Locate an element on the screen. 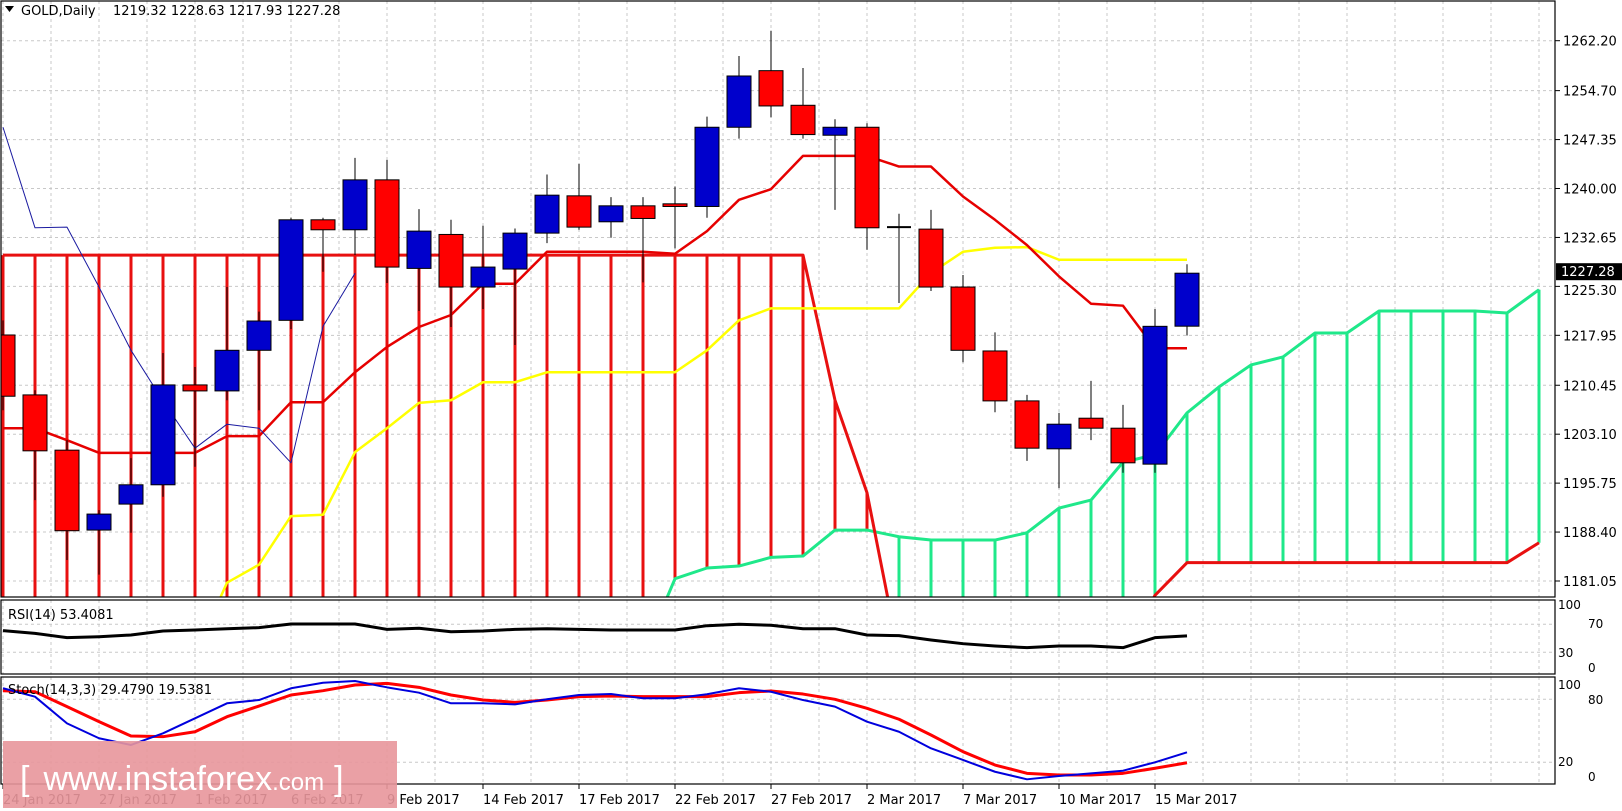  stoch-panel-border is located at coordinates (778, 730).